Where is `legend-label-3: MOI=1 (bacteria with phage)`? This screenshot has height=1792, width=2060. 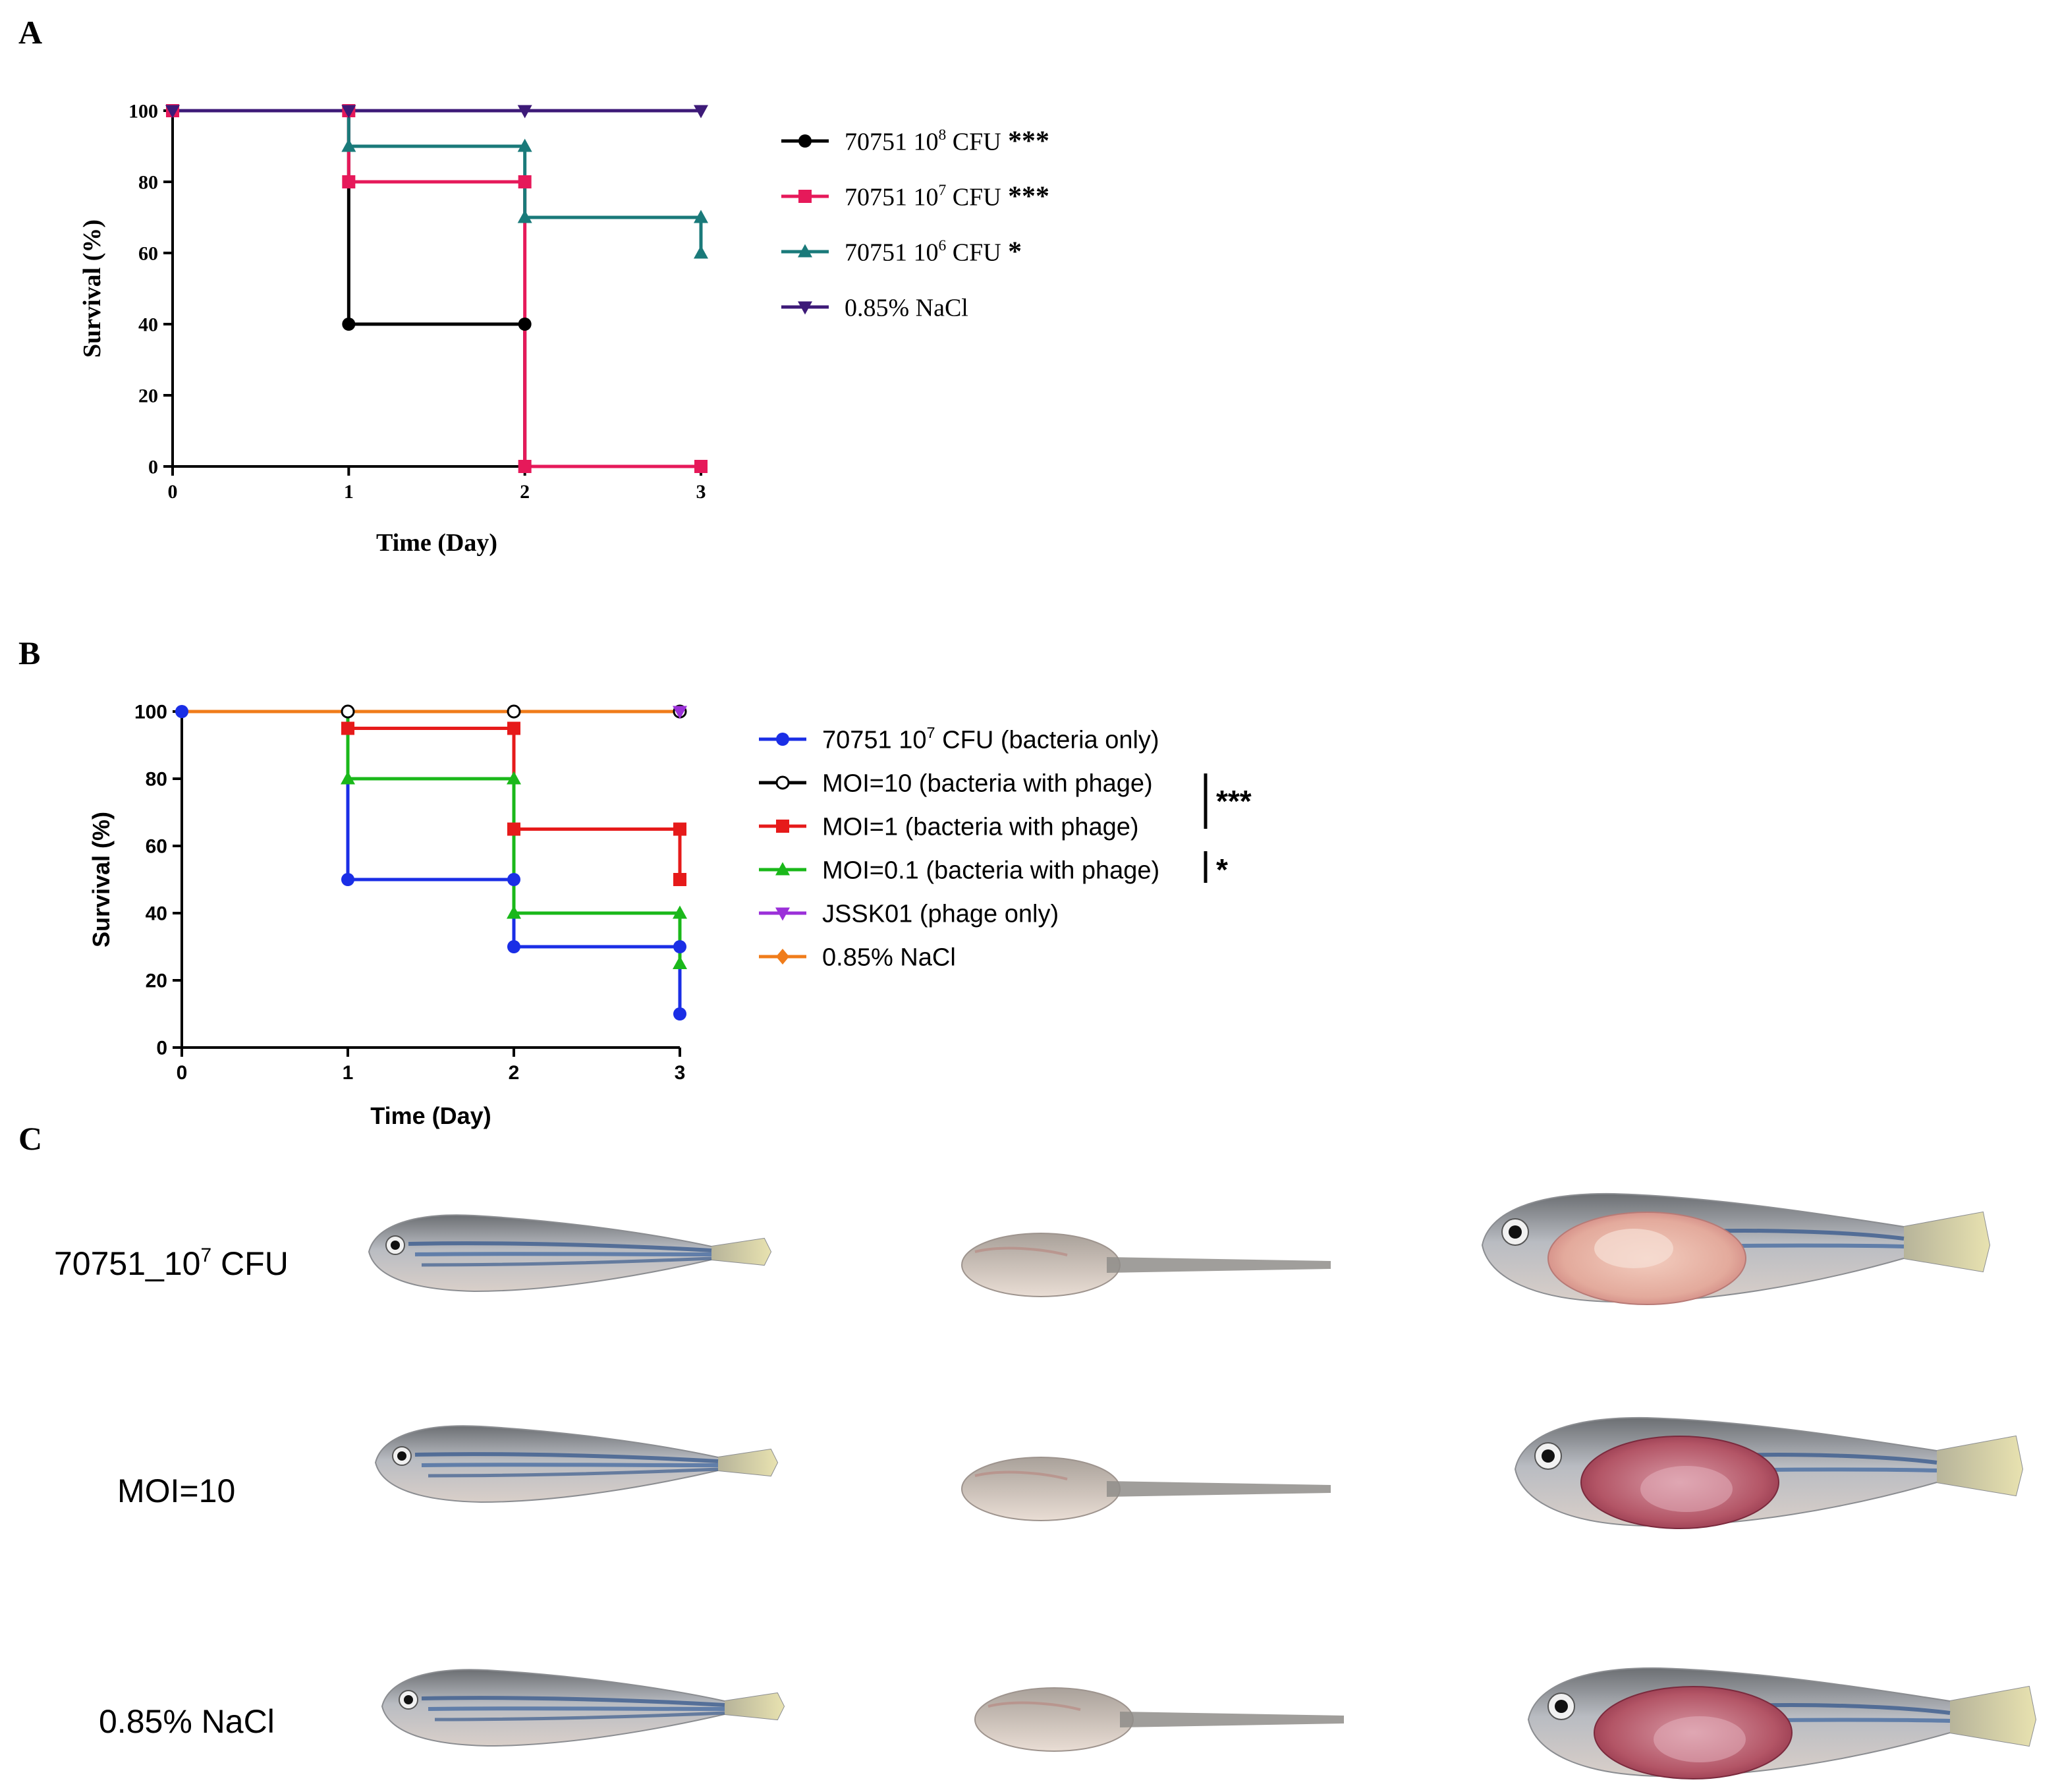
legend-label-3: MOI=1 (bacteria with phage) is located at coordinates (980, 827).